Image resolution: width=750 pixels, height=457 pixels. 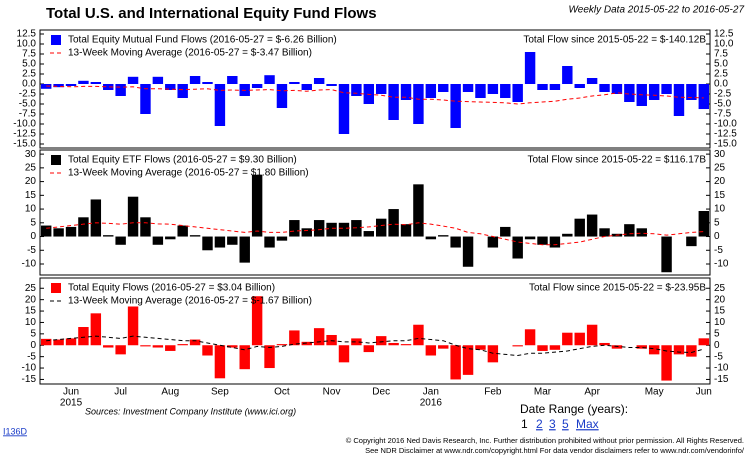 What do you see at coordinates (31, 195) in the screenshot?
I see `y-tick-label: 15` at bounding box center [31, 195].